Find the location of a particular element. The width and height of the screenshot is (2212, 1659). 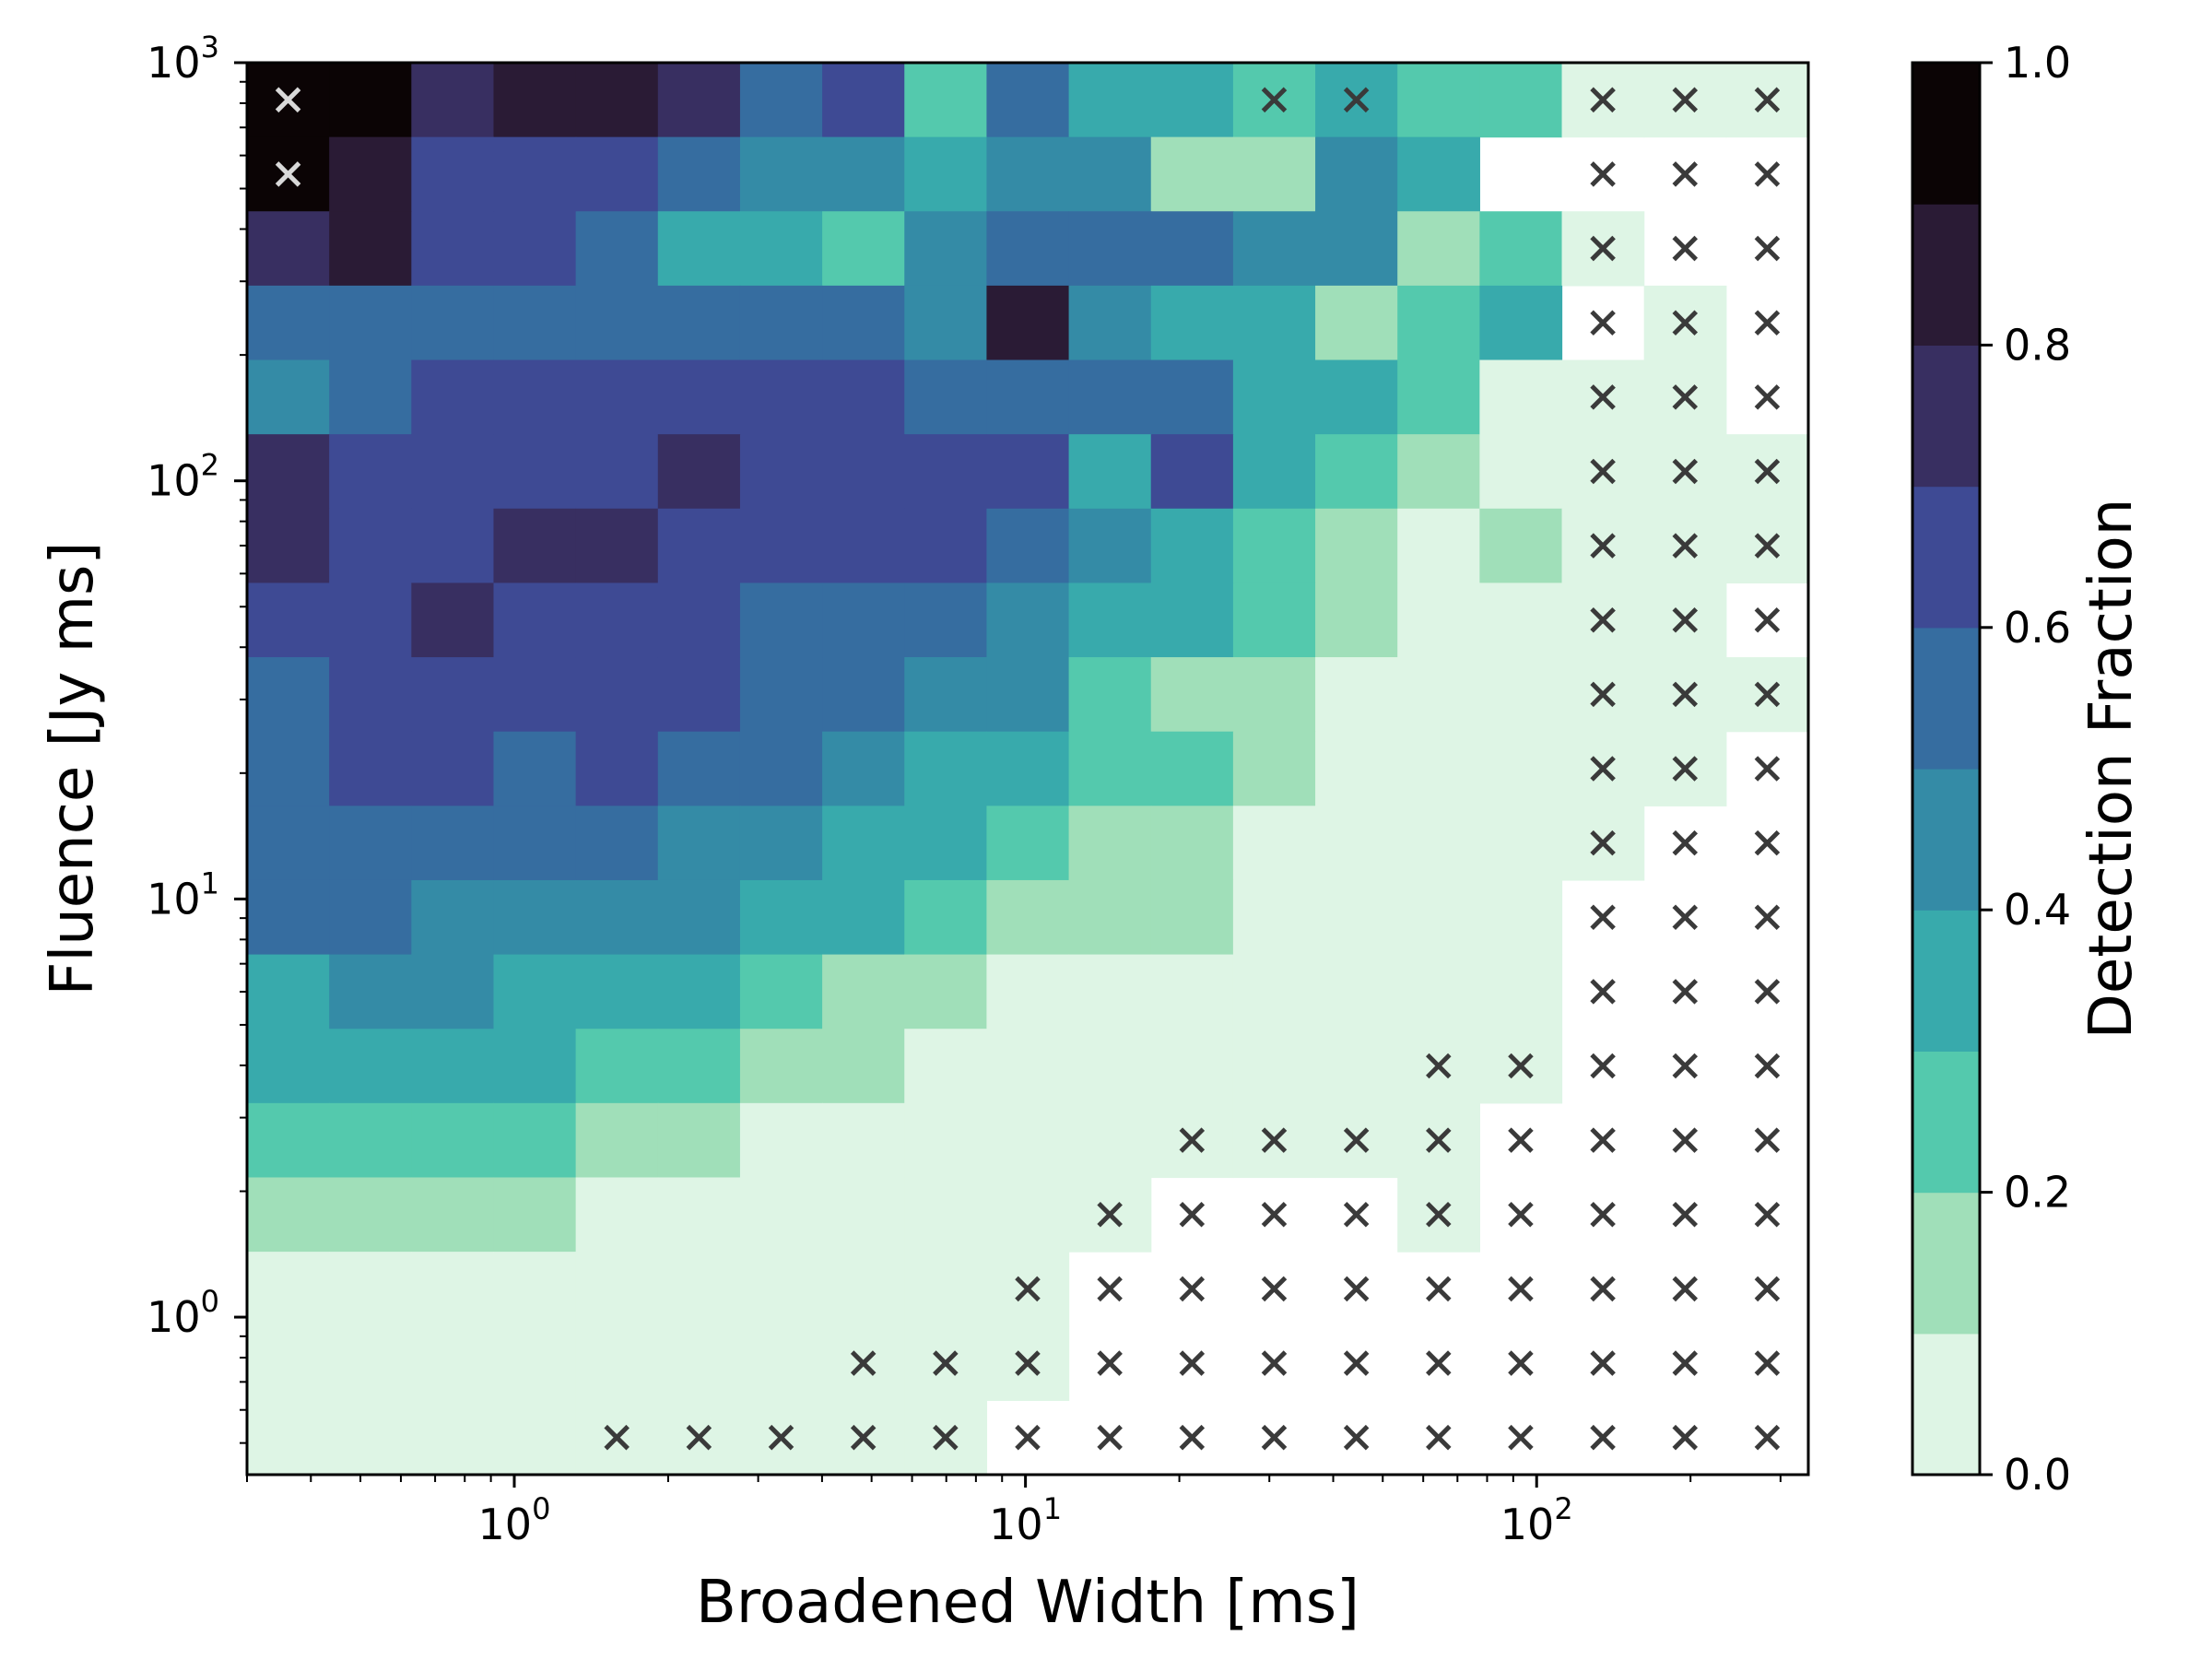

colorbar-tick-label: 0.8 is located at coordinates (2037, 345).